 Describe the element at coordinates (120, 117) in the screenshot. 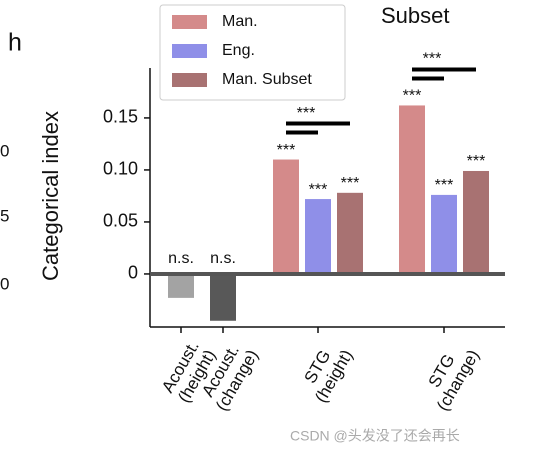

I see `y-tick-label: 0.15` at that location.